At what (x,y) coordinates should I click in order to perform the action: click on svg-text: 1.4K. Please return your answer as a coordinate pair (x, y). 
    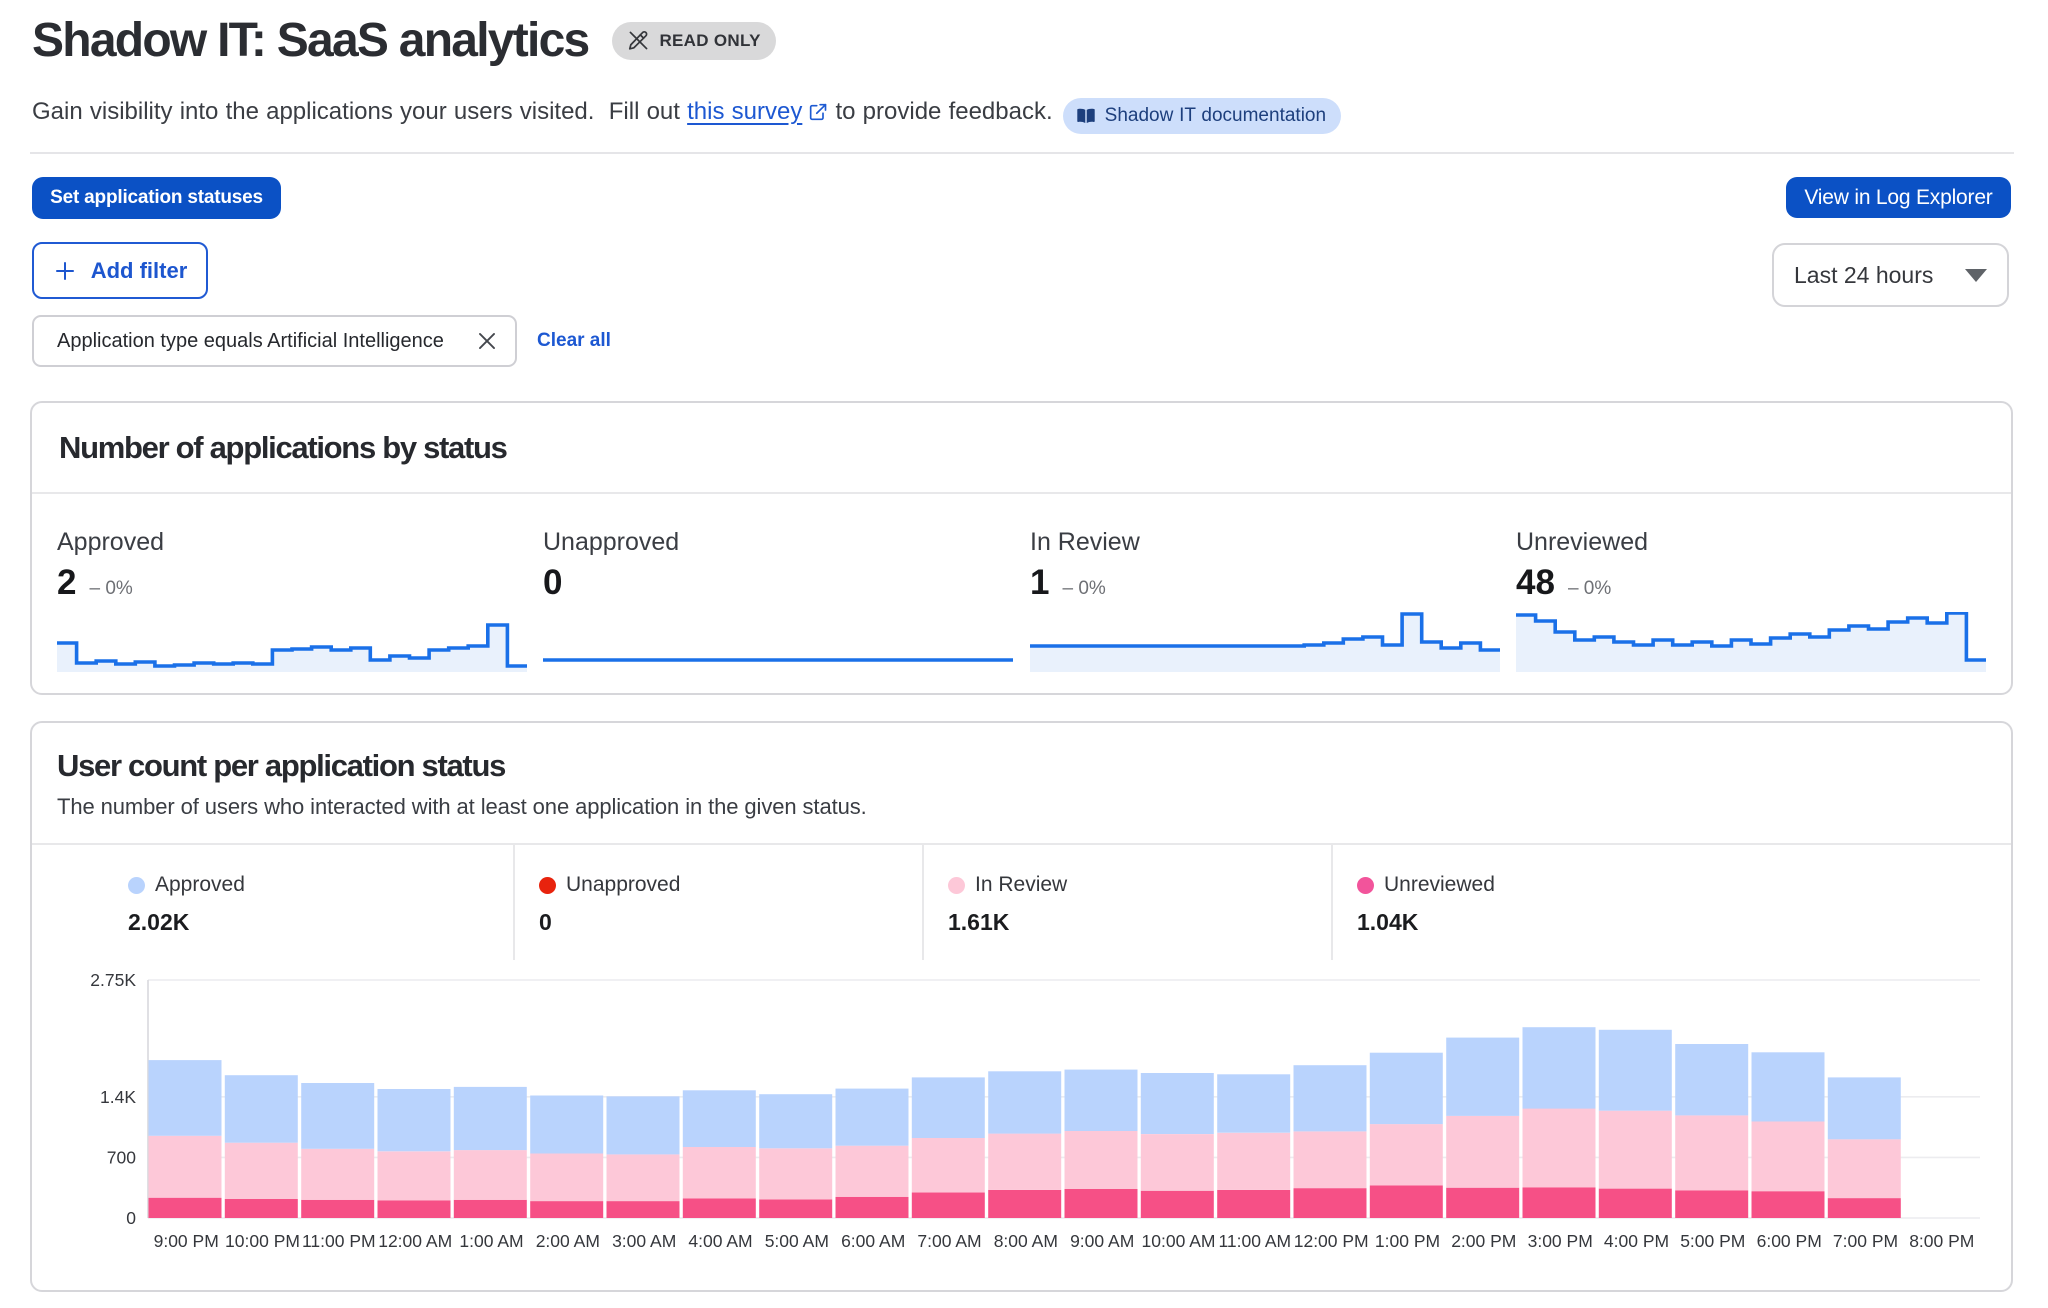
    Looking at the image, I should click on (118, 1097).